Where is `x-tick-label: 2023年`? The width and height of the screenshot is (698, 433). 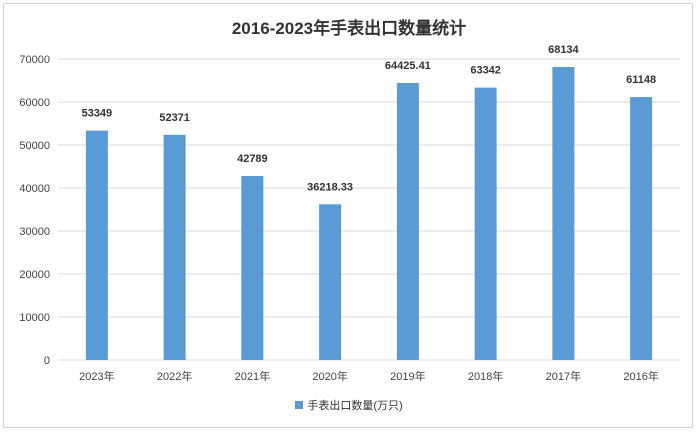
x-tick-label: 2023年 is located at coordinates (96, 376).